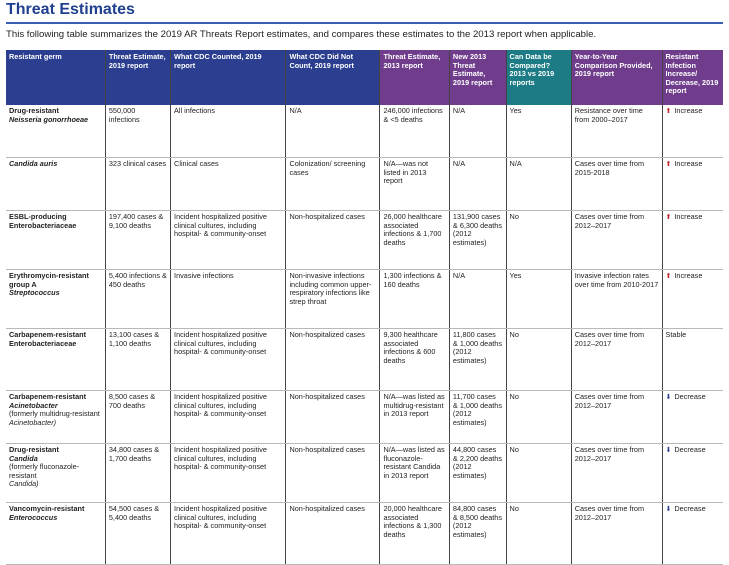 The width and height of the screenshot is (729, 565). Describe the element at coordinates (137, 299) in the screenshot. I see `cell-threat-estimate-2019: 5,400 infections & 450 deaths` at that location.